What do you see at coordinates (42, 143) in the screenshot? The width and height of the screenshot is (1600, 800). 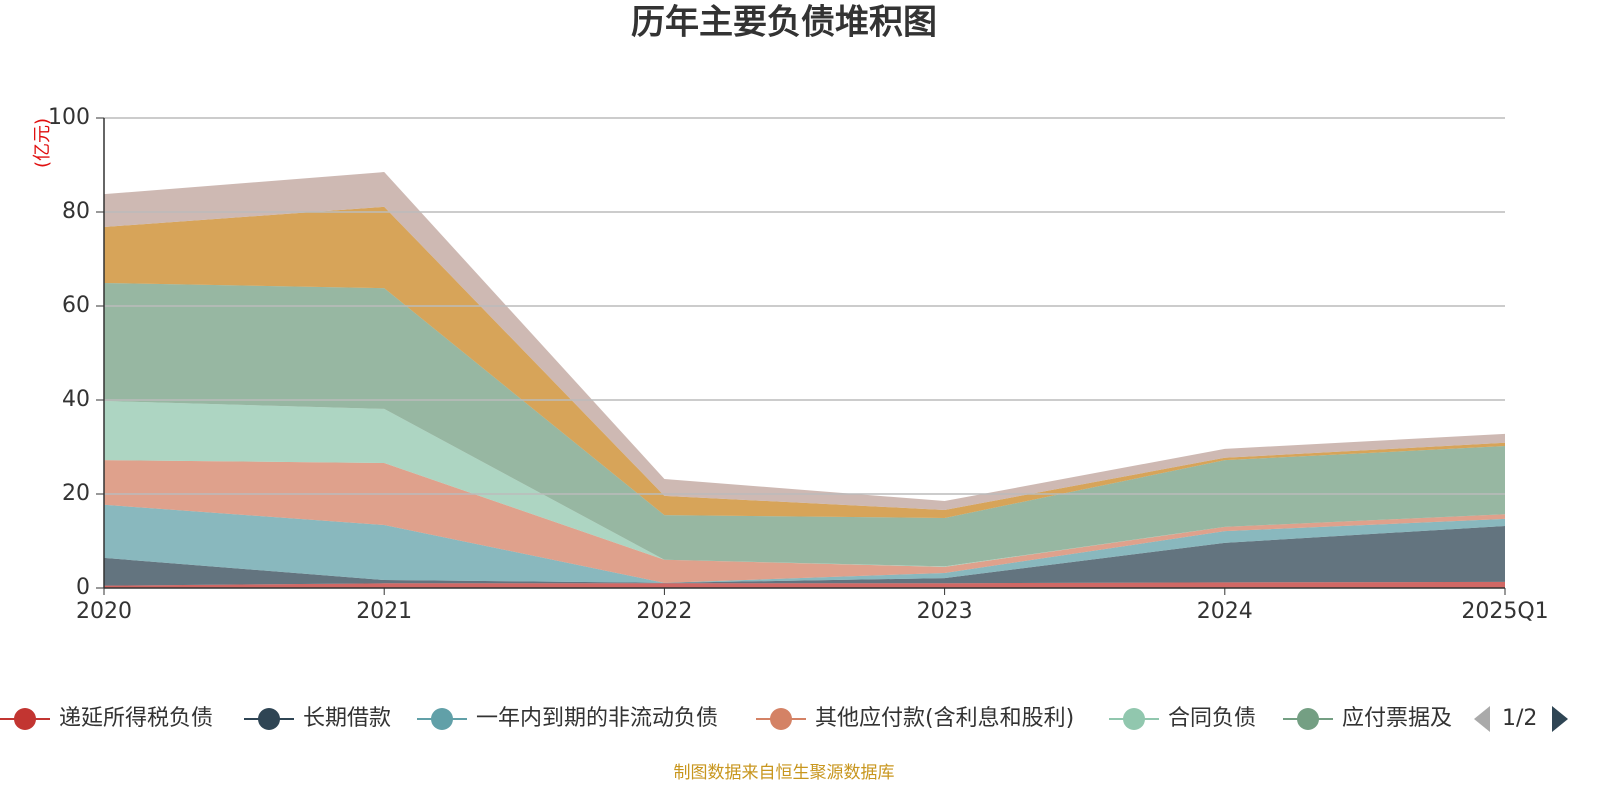 I see `y-axis-label: (亿元)` at bounding box center [42, 143].